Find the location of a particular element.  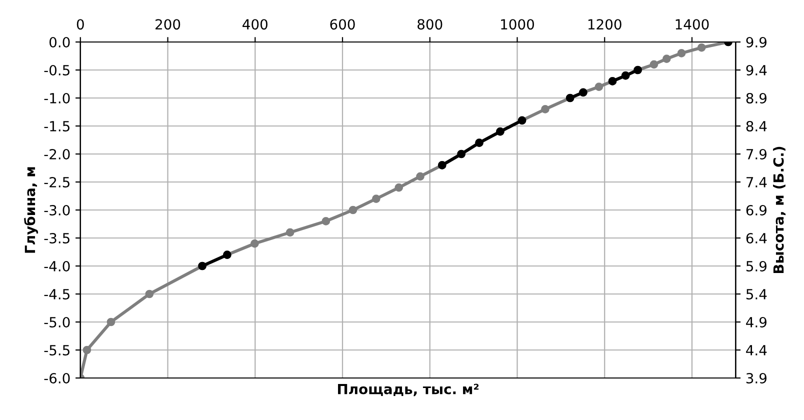

y2-tick-label: 4.9 is located at coordinates (756, 322).